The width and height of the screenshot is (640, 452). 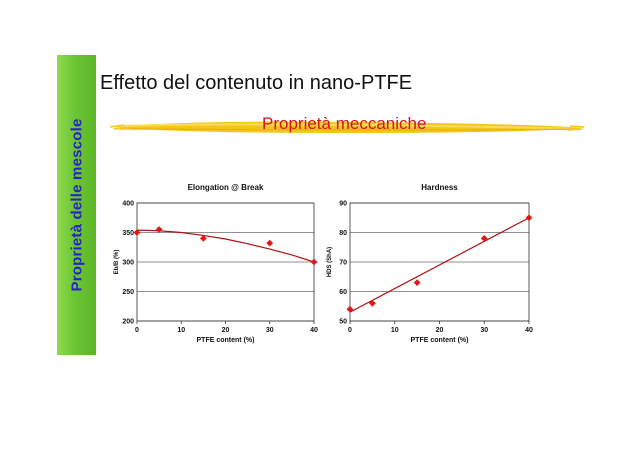 I want to click on y-tick-label: 50, so click(x=343, y=322).